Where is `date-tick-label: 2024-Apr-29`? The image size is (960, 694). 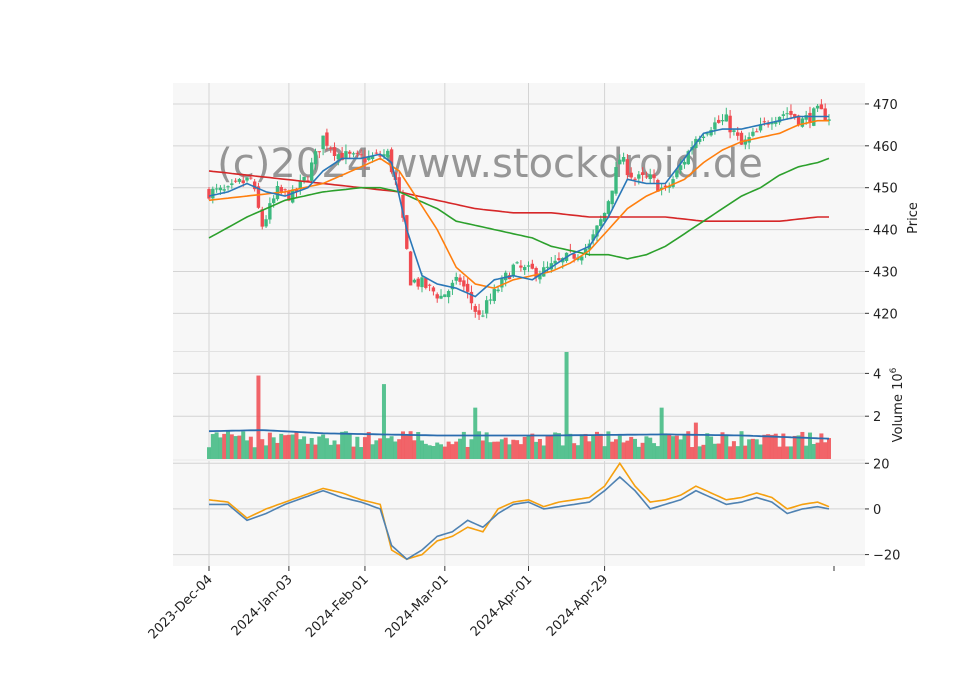 date-tick-label: 2024-Apr-29 is located at coordinates (577, 605).